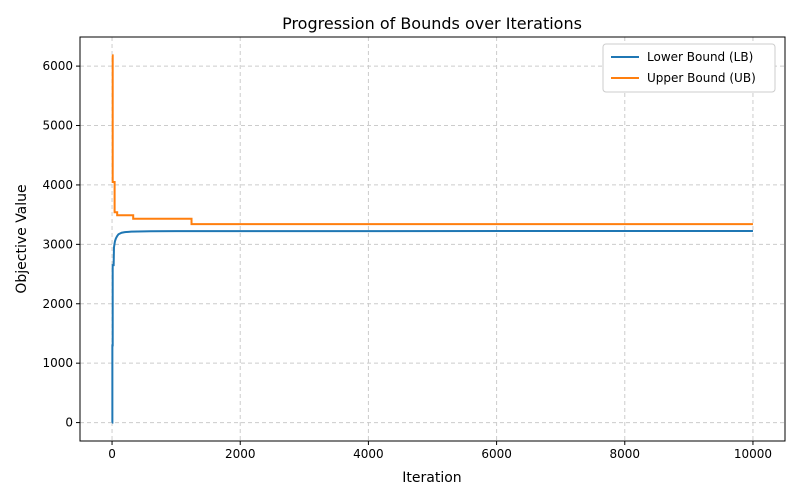 Image resolution: width=800 pixels, height=504 pixels. Describe the element at coordinates (368, 454) in the screenshot. I see `x-tick-label: 4000` at that location.